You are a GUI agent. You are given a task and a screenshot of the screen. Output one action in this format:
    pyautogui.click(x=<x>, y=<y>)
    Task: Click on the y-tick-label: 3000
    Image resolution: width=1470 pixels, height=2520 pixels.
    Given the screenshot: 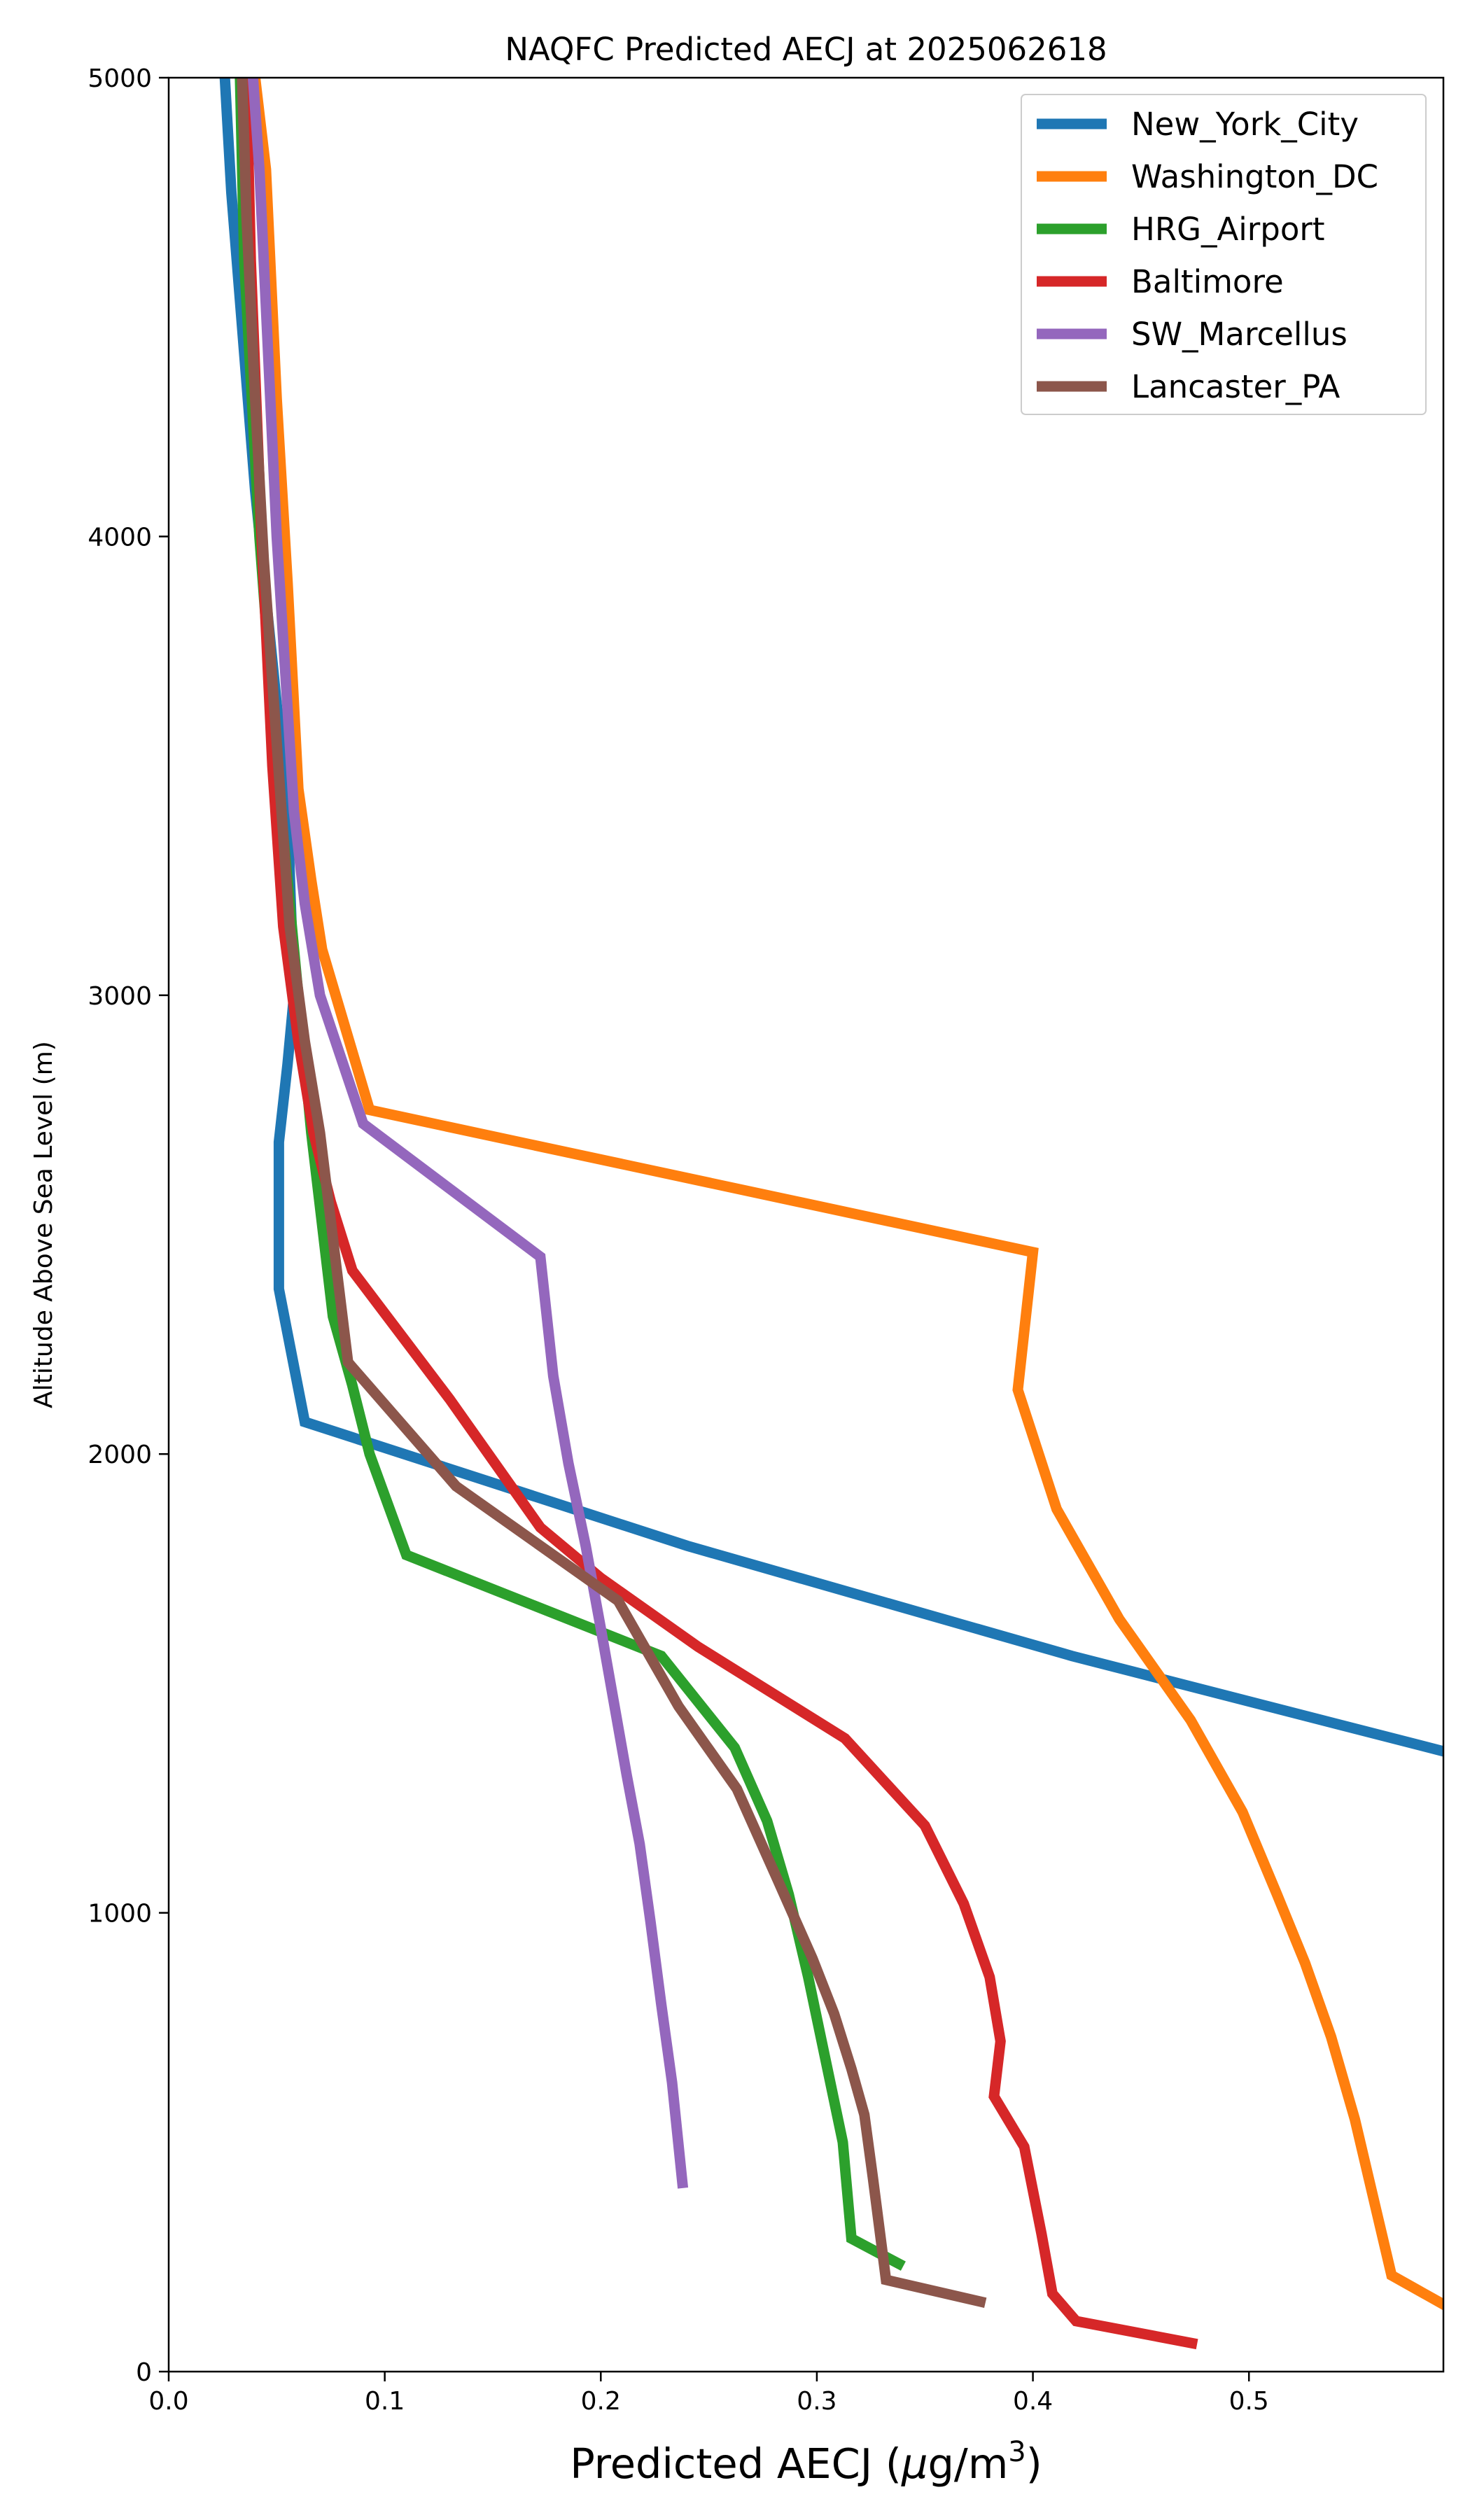 What is the action you would take?
    pyautogui.click(x=120, y=996)
    